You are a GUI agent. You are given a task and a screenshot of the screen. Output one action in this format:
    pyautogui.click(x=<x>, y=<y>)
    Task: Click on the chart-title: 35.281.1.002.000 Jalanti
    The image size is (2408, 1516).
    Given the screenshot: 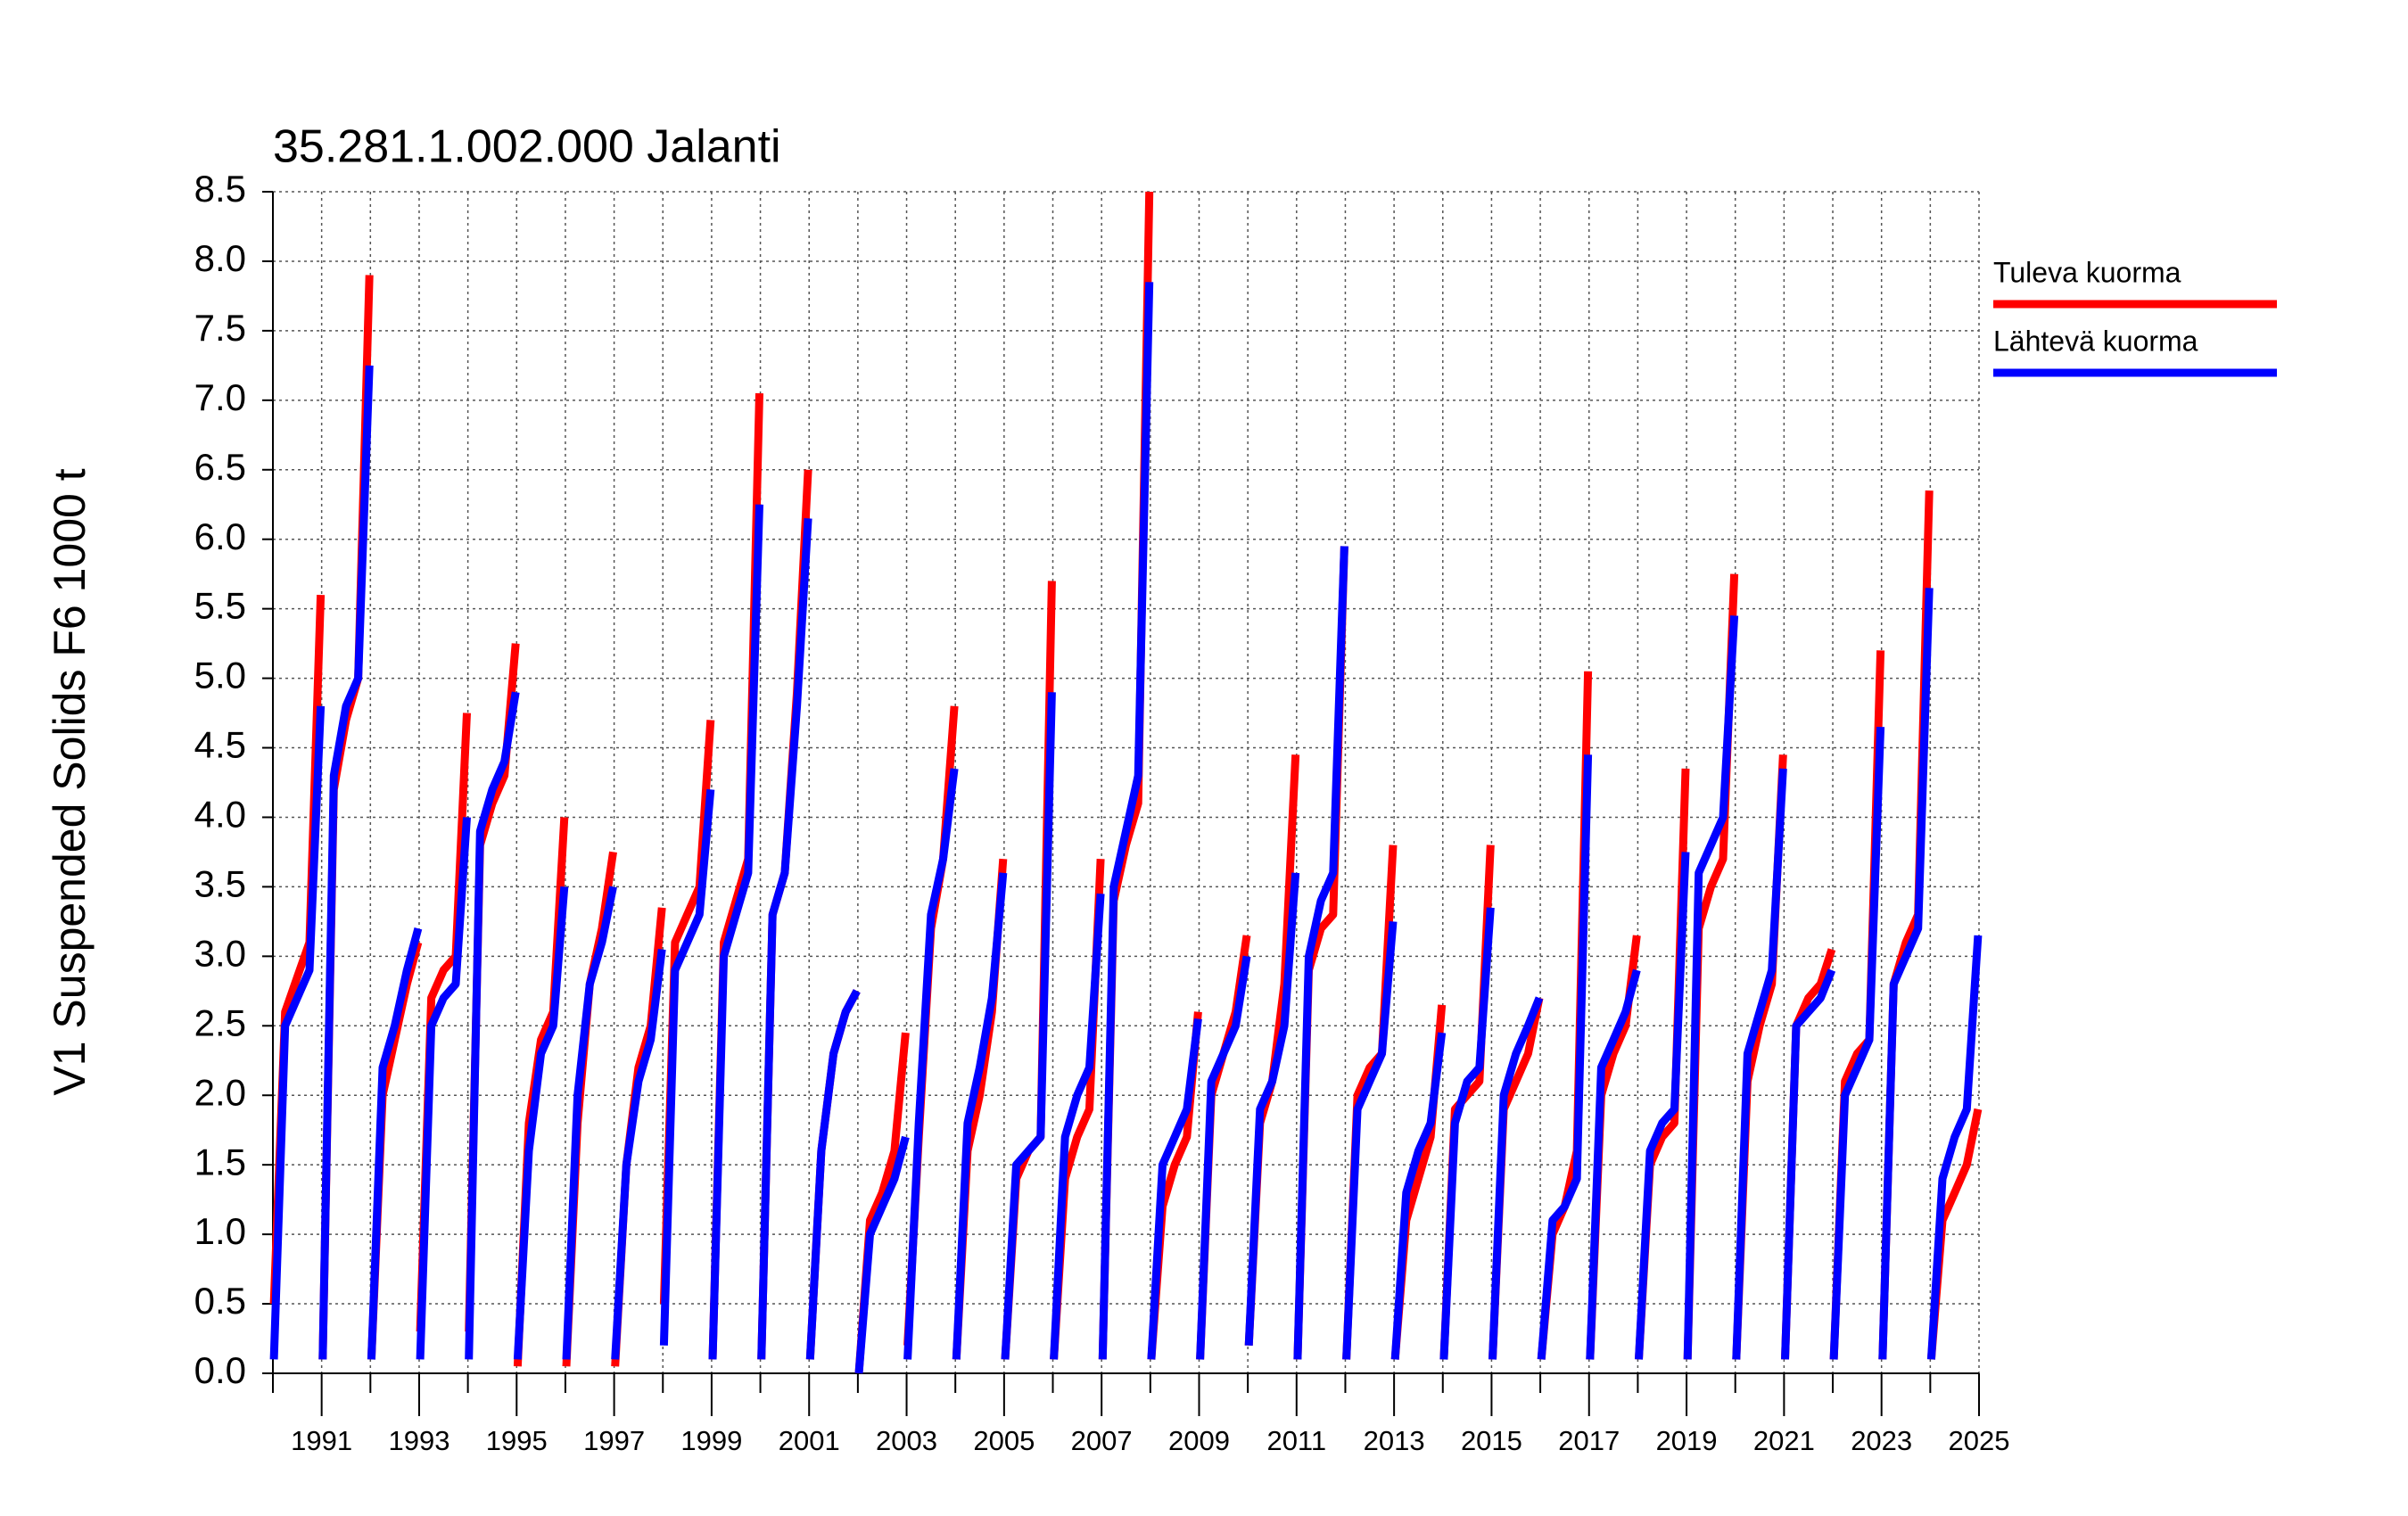 What is the action you would take?
    pyautogui.click(x=527, y=147)
    